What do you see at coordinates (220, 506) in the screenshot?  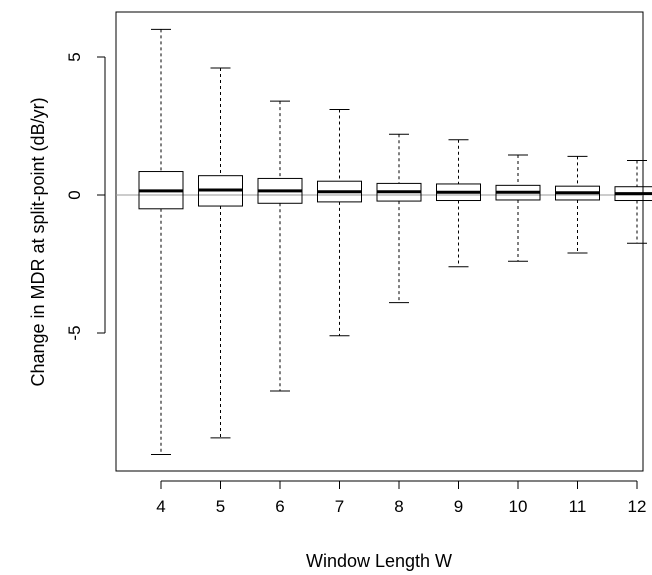 I see `x-tick-label: 5` at bounding box center [220, 506].